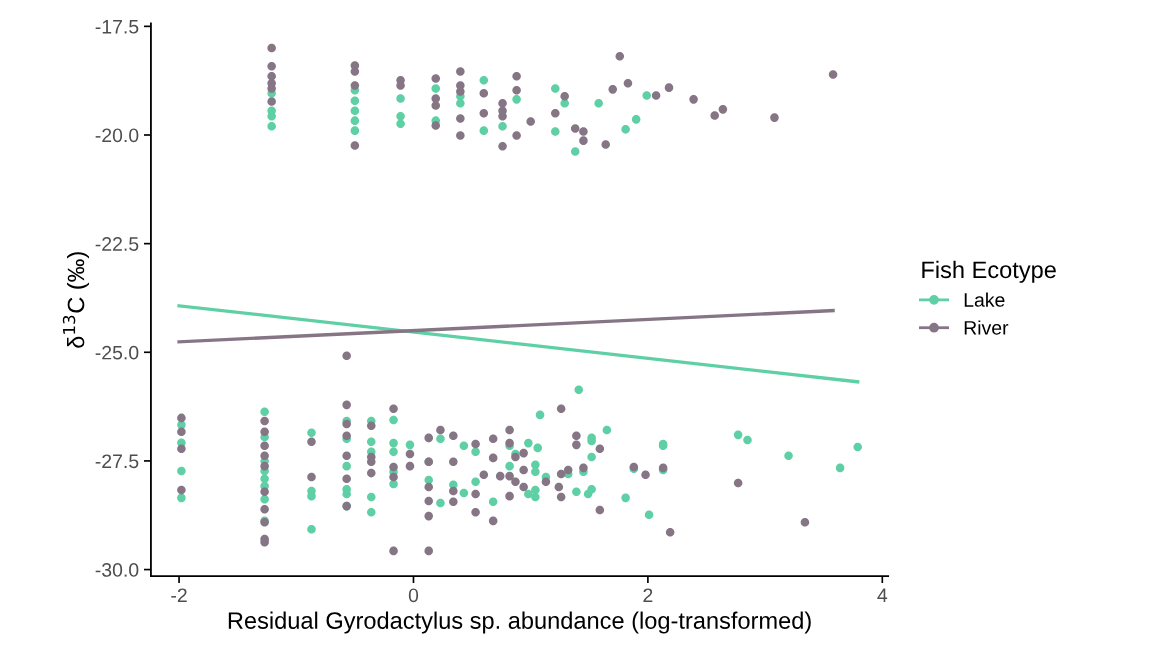  What do you see at coordinates (882, 595) in the screenshot?
I see `x-tick-label: 4` at bounding box center [882, 595].